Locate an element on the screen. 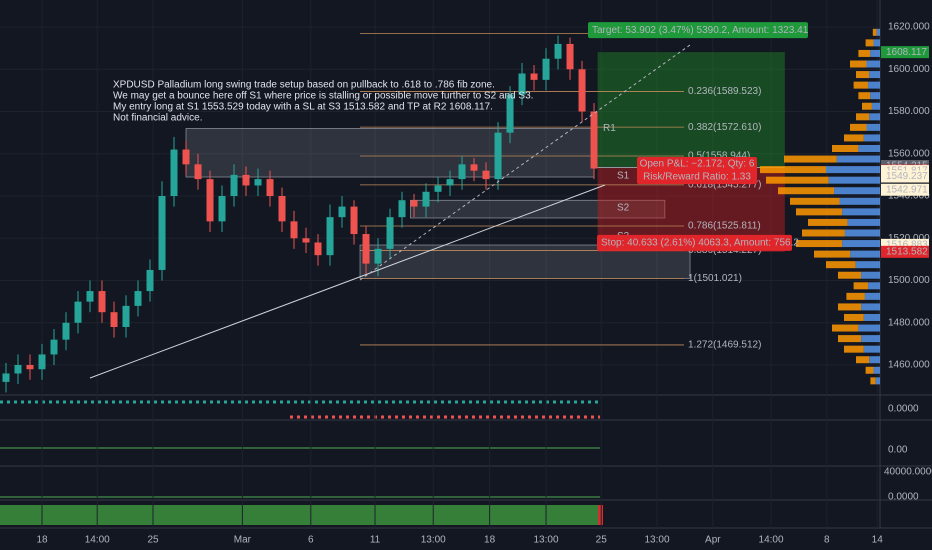 This screenshot has width=932, height=550. price-badge-label: 1513.582 is located at coordinates (907, 251).